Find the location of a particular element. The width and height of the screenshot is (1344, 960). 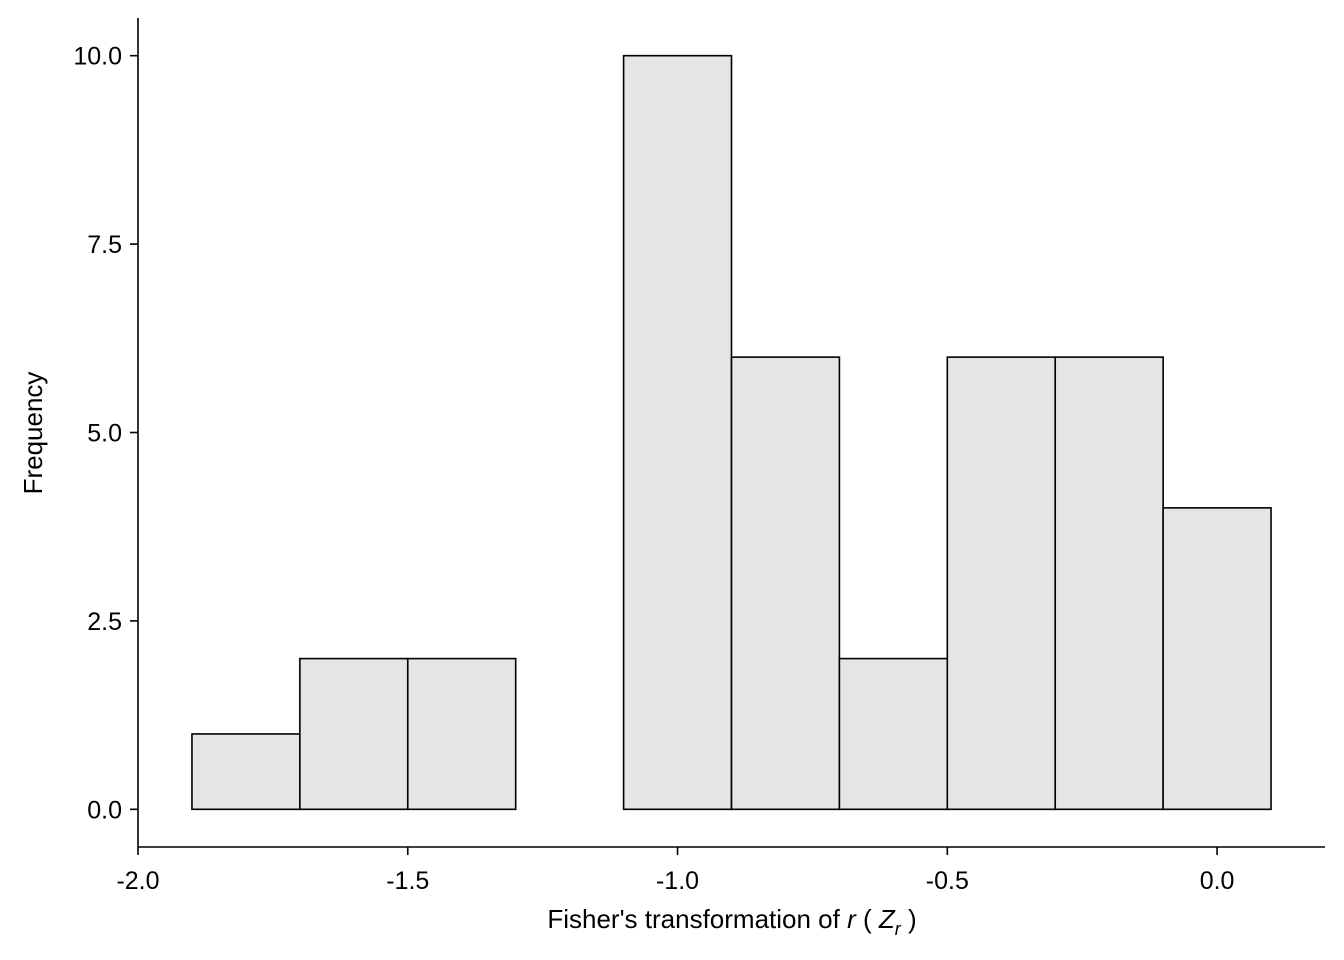

y-tick-label: 5.0 is located at coordinates (104, 434).